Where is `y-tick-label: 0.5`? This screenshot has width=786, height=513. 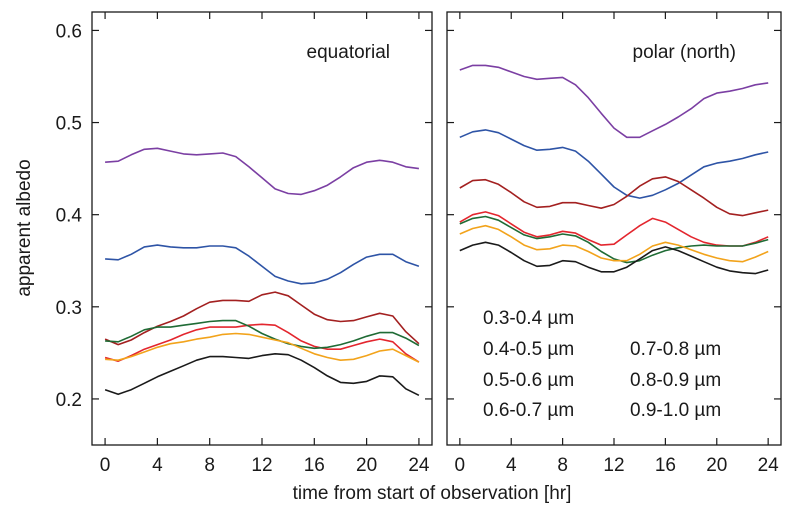 y-tick-label: 0.5 is located at coordinates (69, 124).